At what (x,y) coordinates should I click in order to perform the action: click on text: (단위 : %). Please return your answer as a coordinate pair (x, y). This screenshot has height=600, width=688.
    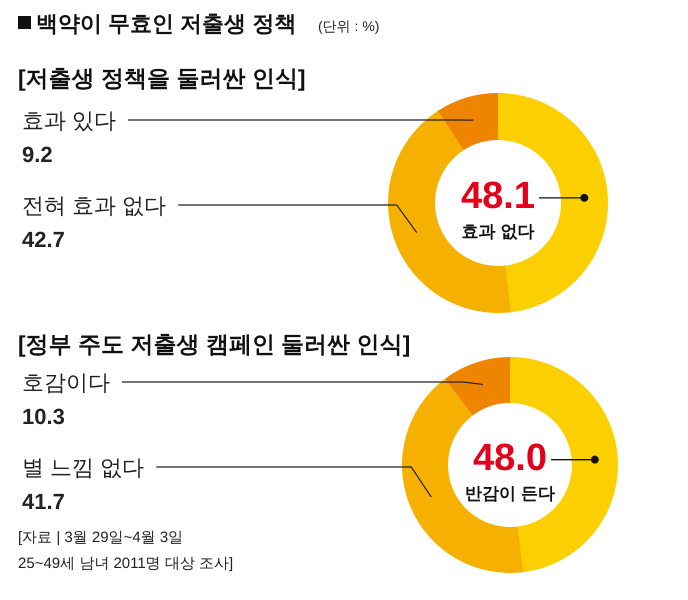
    Looking at the image, I should click on (349, 26).